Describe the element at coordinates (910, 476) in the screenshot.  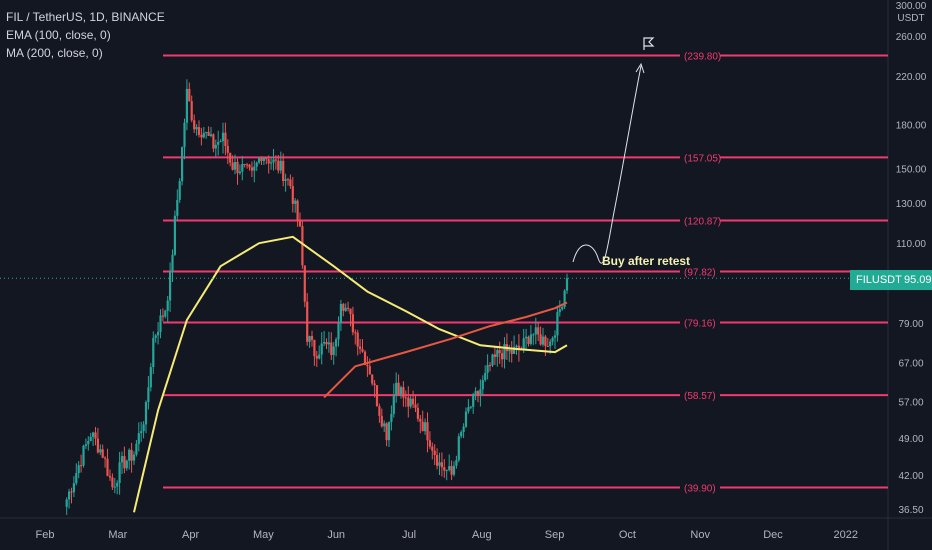
I see `price-tick-label: 42.00` at that location.